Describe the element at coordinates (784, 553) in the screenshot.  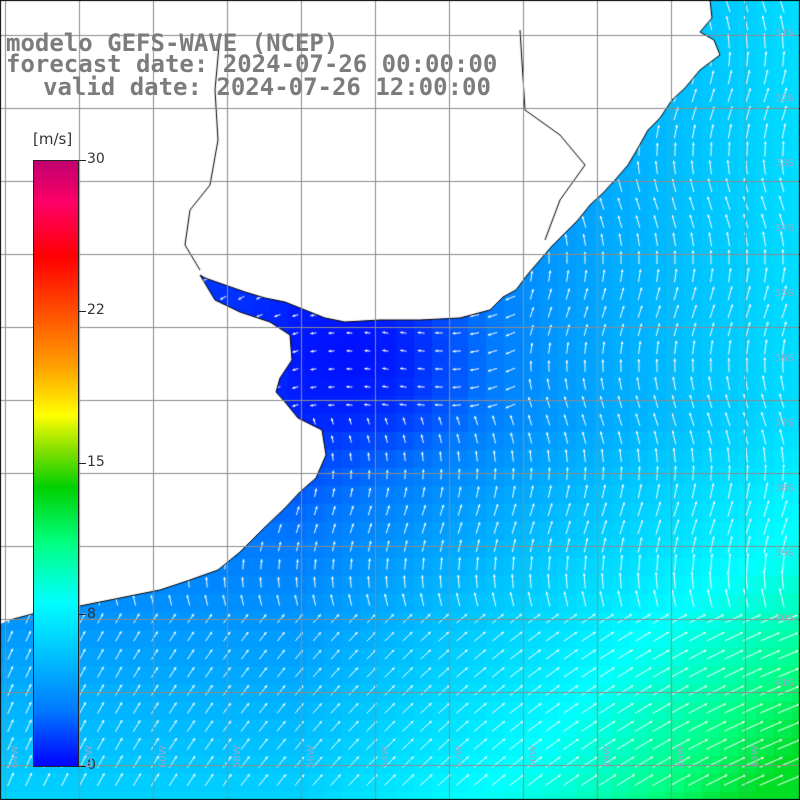
I see `latitude-label: 39S` at that location.